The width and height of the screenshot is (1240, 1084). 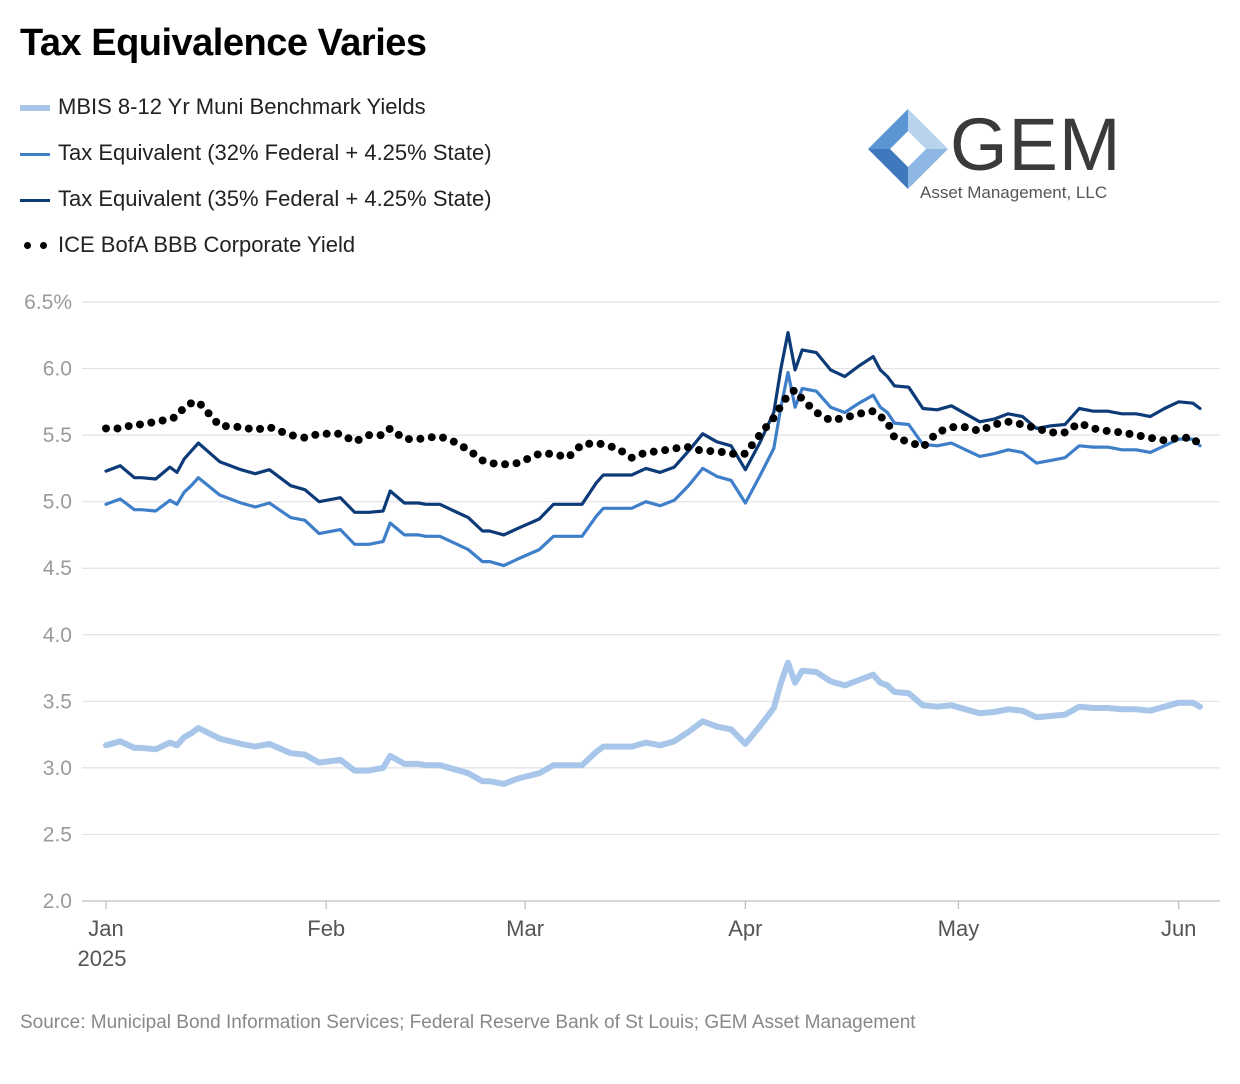 What do you see at coordinates (102, 958) in the screenshot?
I see `x-year-label: 2025` at bounding box center [102, 958].